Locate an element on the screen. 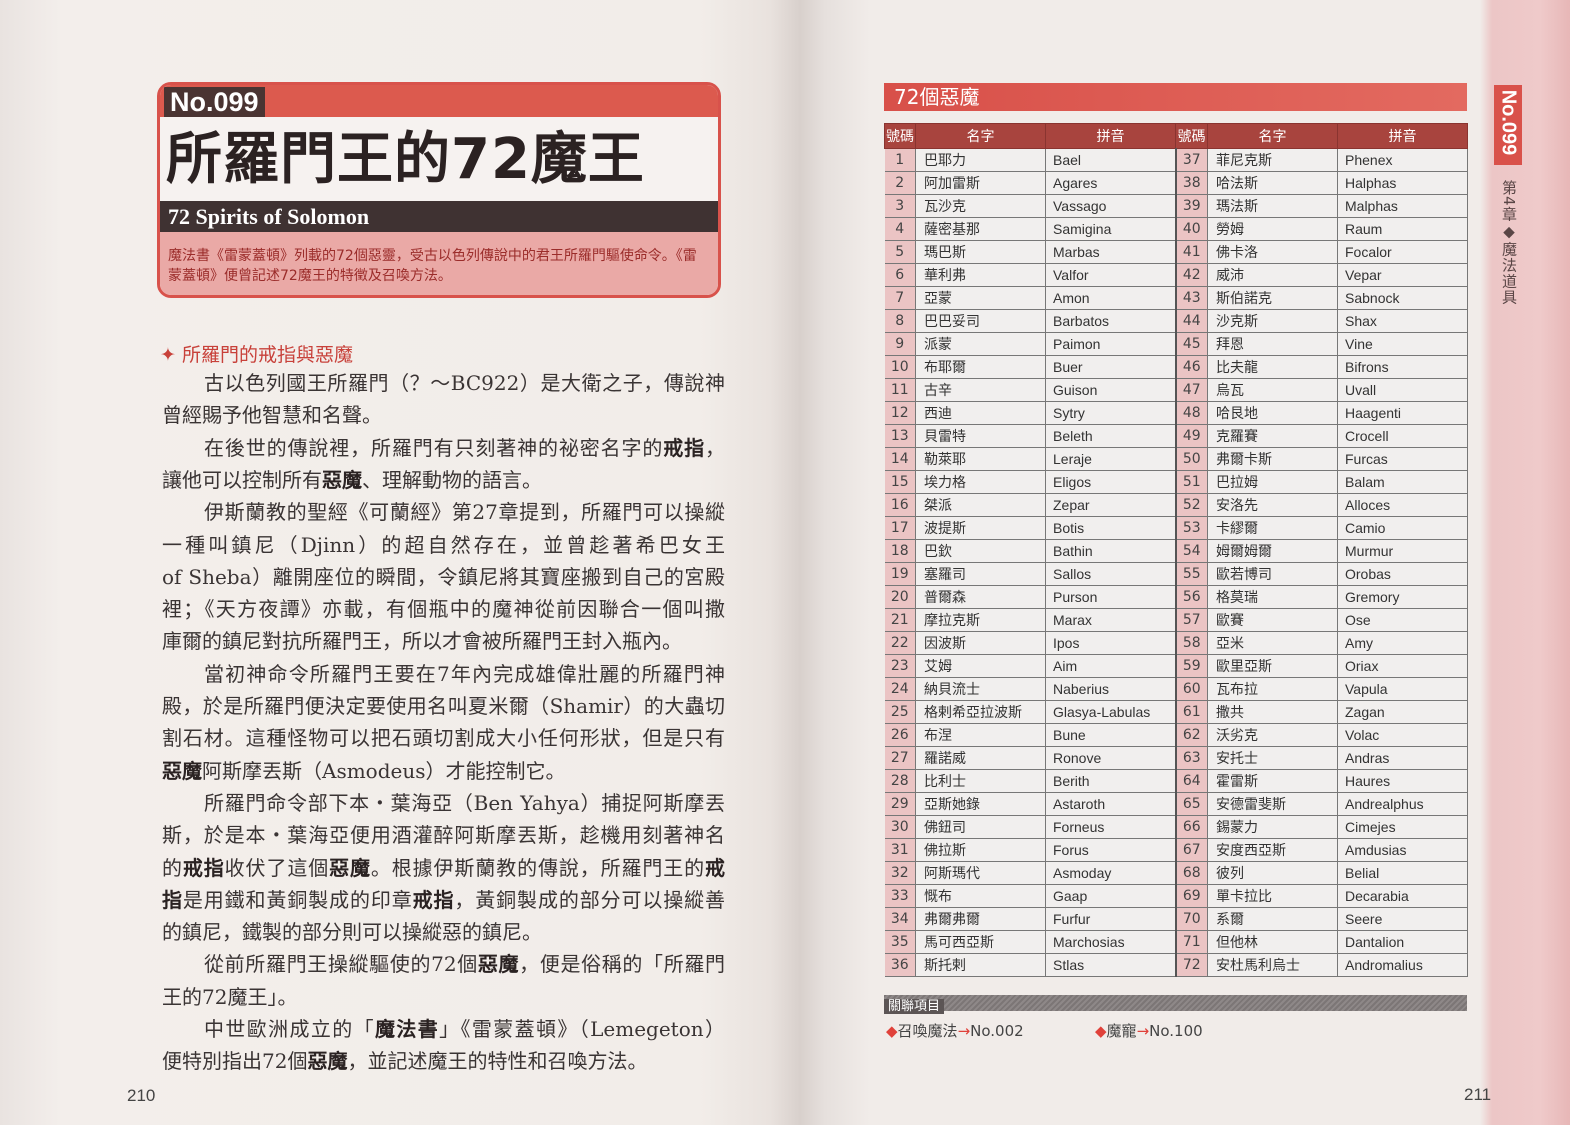 This screenshot has height=1125, width=1570. demon-number: 43 is located at coordinates (1191, 298).